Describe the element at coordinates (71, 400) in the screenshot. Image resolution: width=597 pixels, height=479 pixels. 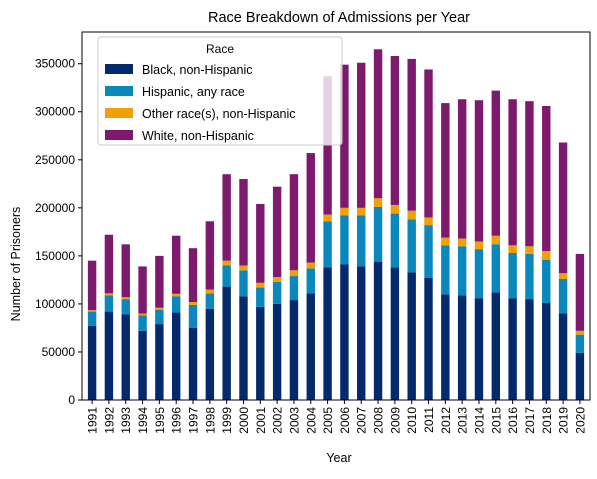
I see `y-tick-label: 0` at that location.